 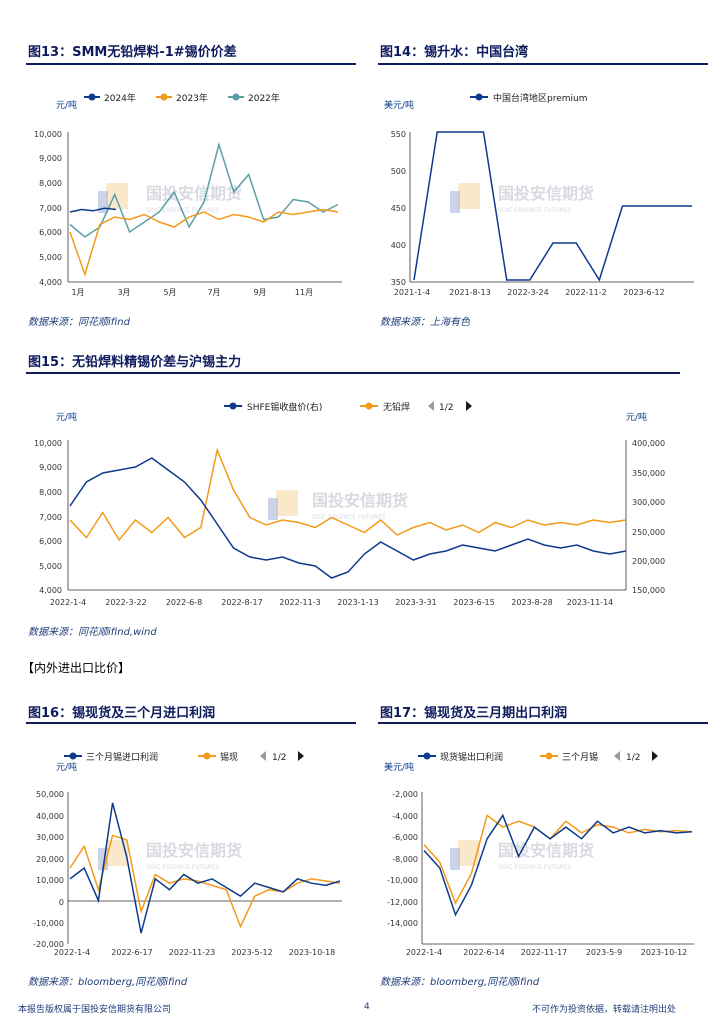 I want to click on chart17-legend: 现货锡出口利润 三个月锡 1/2, so click(x=538, y=757).